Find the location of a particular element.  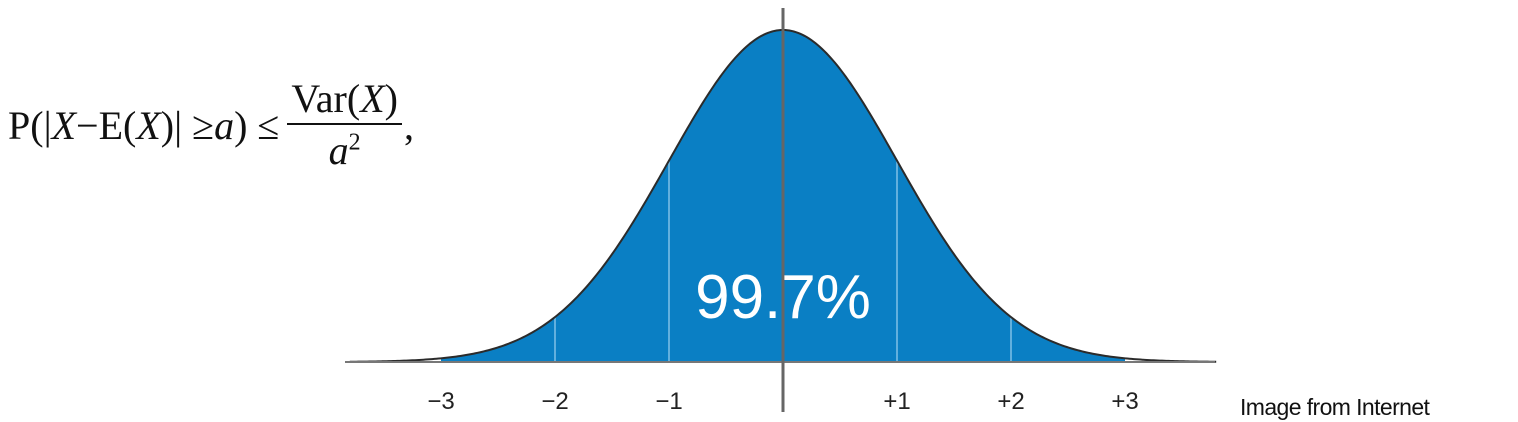

formula-exponent: 2 is located at coordinates (354, 142).